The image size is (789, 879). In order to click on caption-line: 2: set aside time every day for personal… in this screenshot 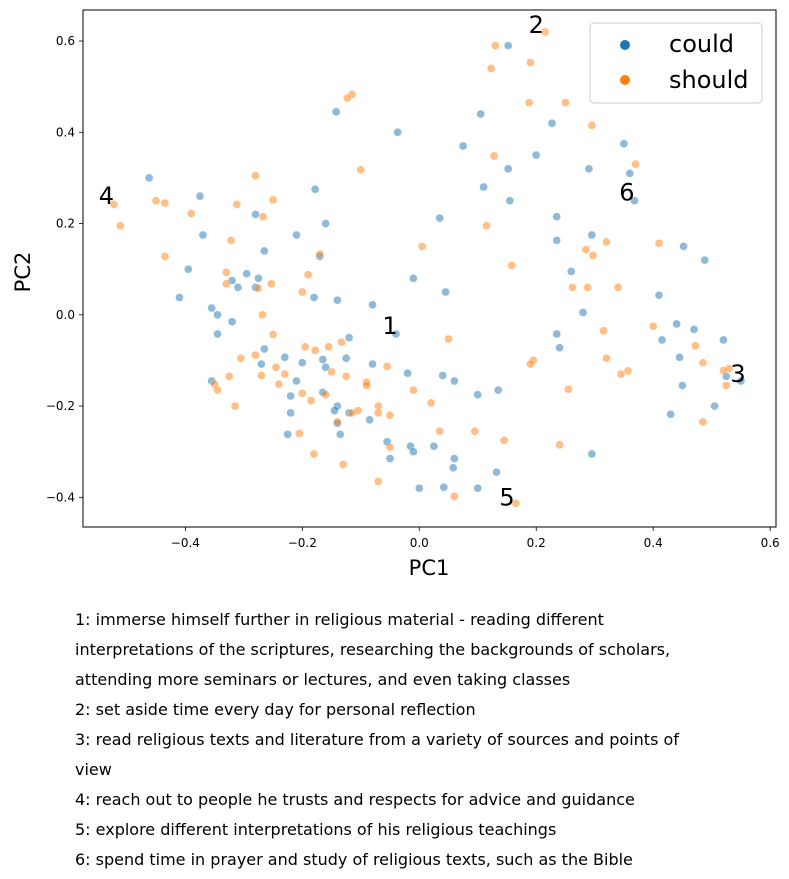, I will do `click(275, 709)`.